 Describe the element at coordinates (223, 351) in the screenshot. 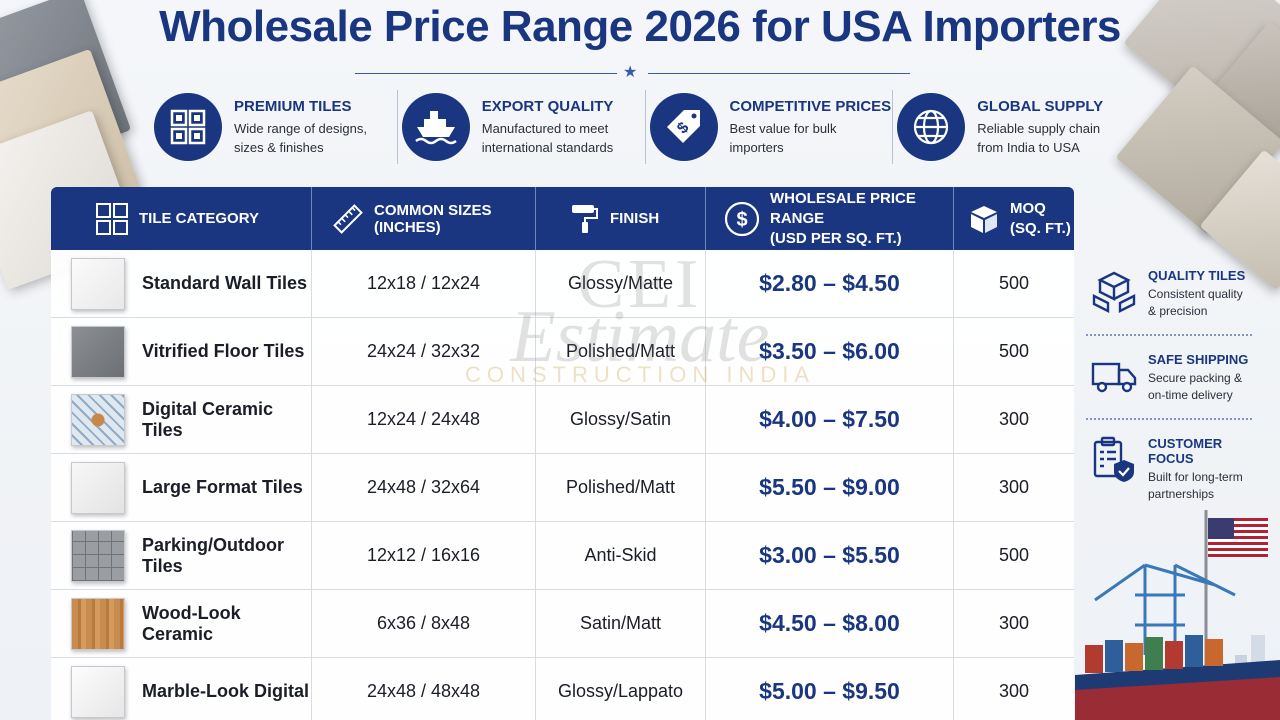

I see `row-category: Vitrified Floor Tiles` at that location.